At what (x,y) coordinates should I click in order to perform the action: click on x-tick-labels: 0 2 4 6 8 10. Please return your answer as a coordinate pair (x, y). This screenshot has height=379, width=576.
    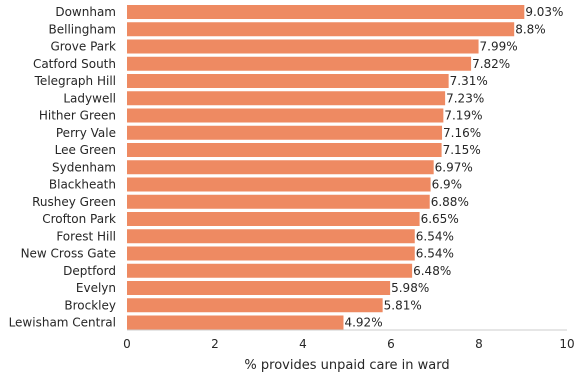
    Looking at the image, I should click on (348, 344).